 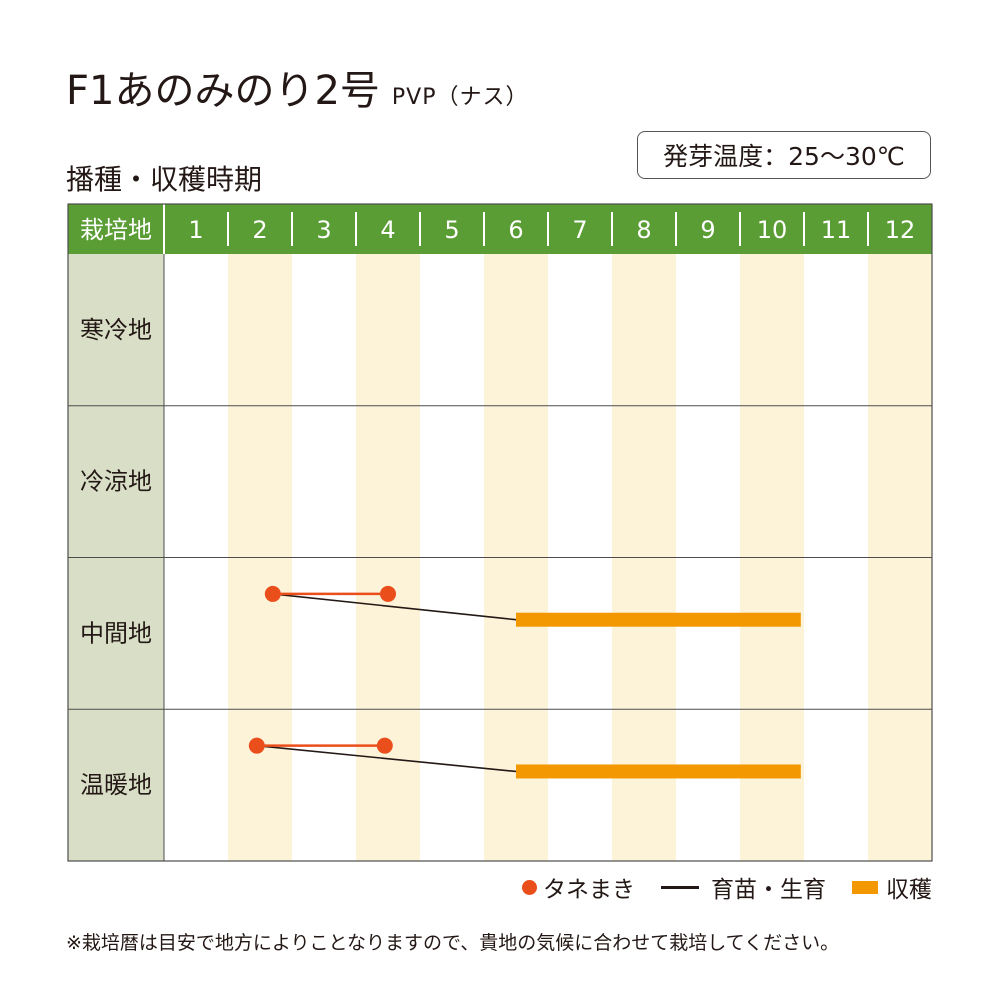 What do you see at coordinates (515, 230) in the screenshot?
I see `month-label-6: 6` at bounding box center [515, 230].